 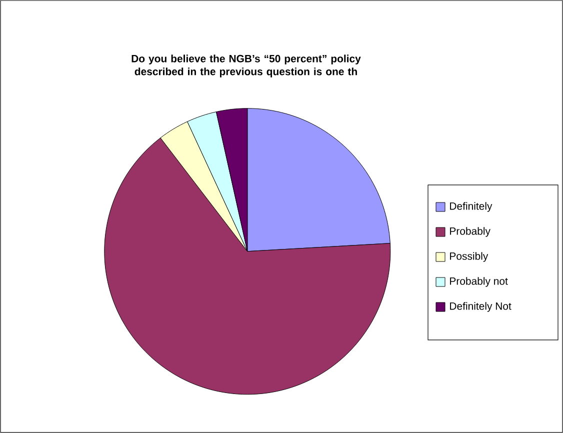 I want to click on legend-label: Probably not, so click(x=479, y=282).